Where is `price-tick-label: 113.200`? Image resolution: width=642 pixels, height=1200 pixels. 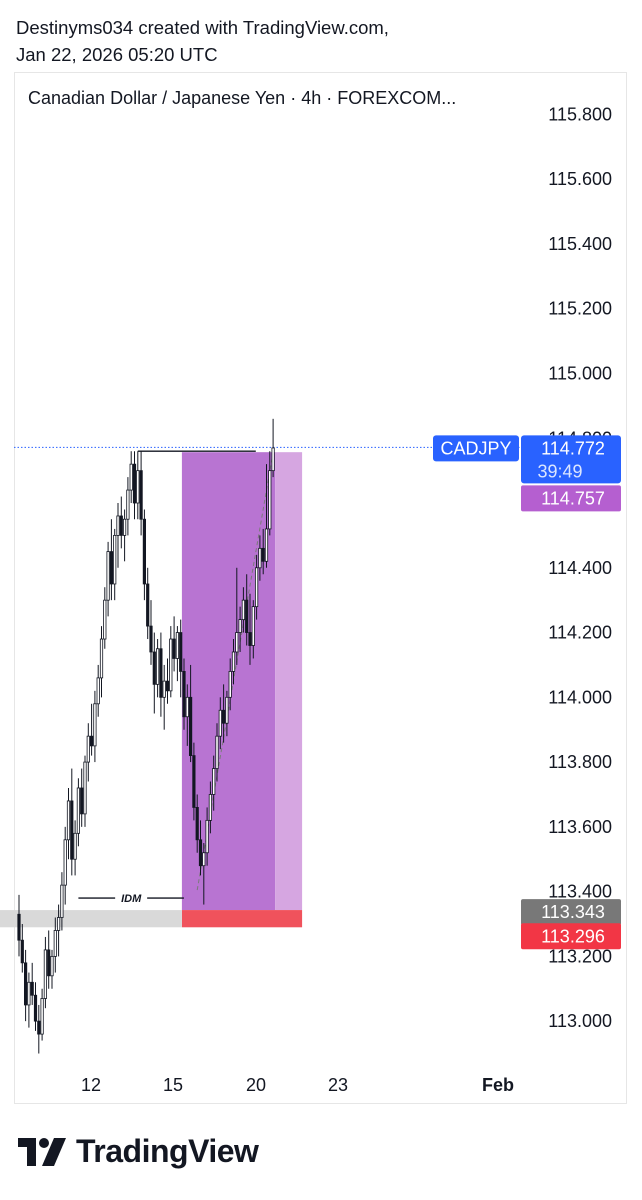
price-tick-label: 113.200 is located at coordinates (580, 956).